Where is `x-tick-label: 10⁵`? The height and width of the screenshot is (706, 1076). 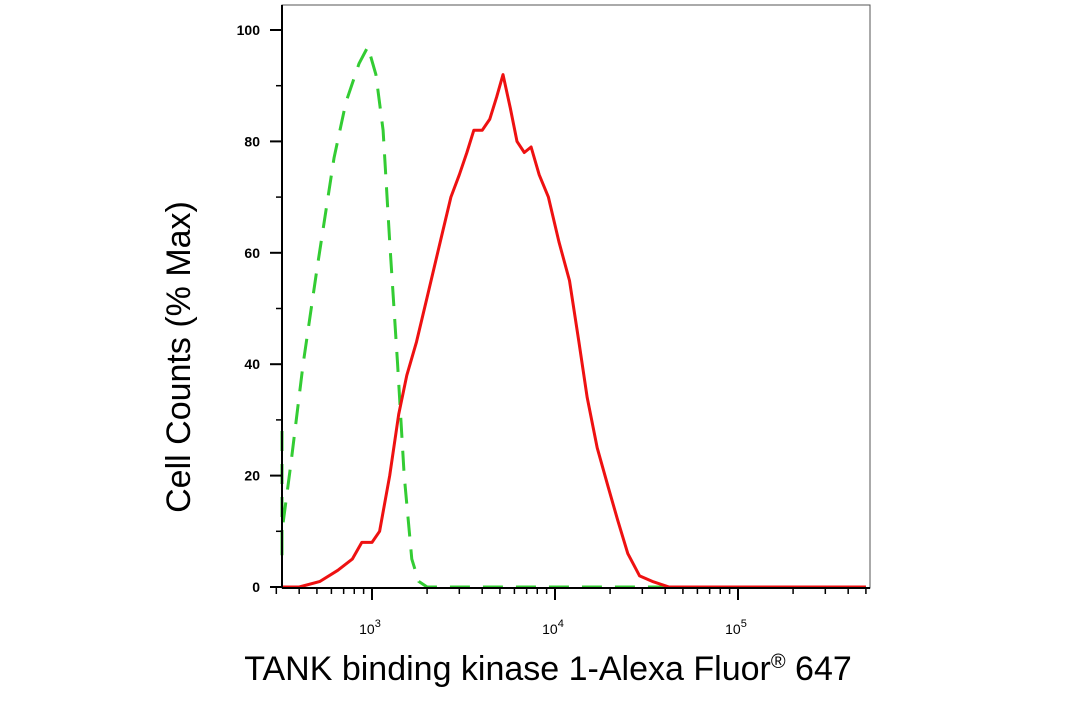
x-tick-label: 10⁵ is located at coordinates (736, 627).